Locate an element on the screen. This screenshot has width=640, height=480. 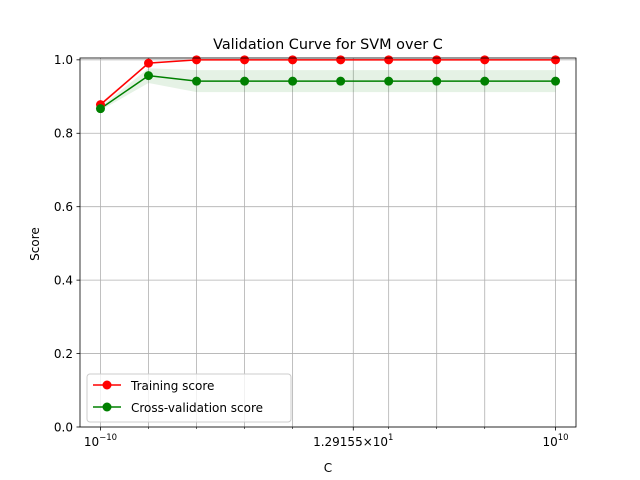
y-tick-label: 0.2 is located at coordinates (63, 354).